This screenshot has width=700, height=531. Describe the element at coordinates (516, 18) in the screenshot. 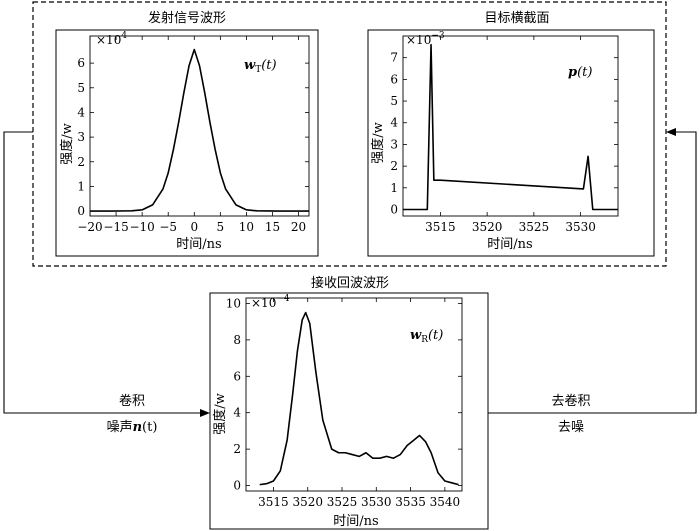

I see `panel-target-title: 目标横截面` at that location.